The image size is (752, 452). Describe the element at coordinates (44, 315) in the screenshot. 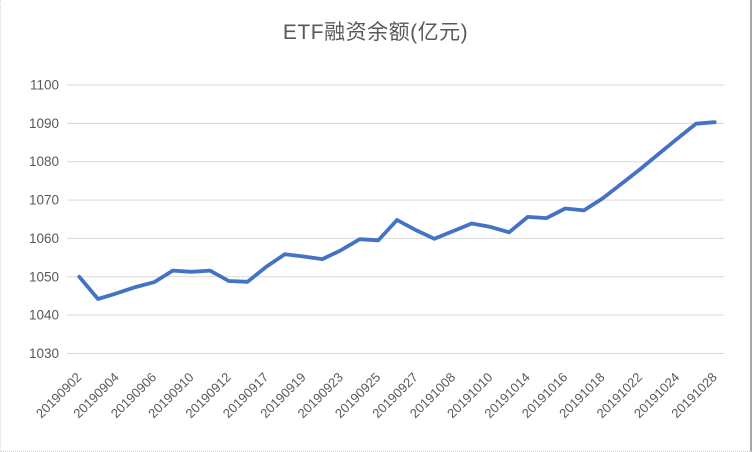

I see `y-axis-label: 1040` at that location.